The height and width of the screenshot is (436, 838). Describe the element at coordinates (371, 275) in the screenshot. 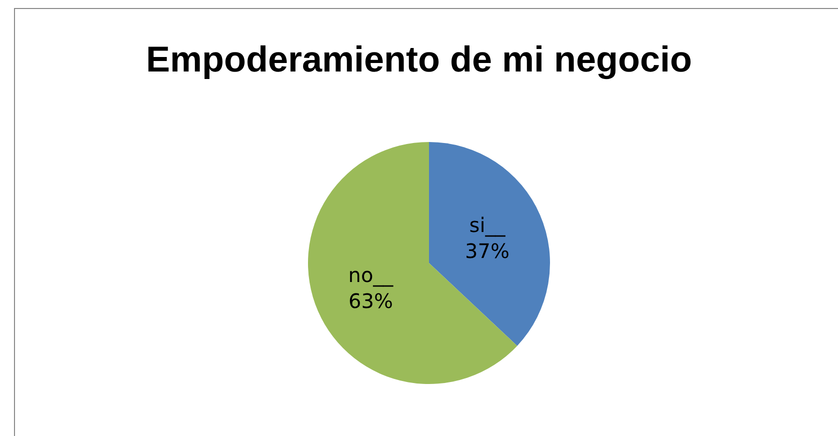

I see `slice-label: no__` at that location.